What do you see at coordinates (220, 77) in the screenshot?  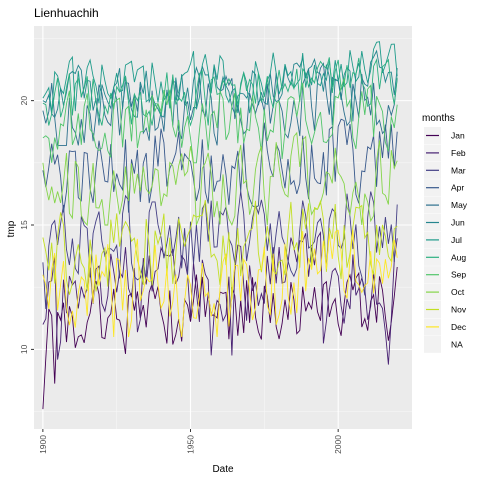 I see `series-line-jul` at bounding box center [220, 77].